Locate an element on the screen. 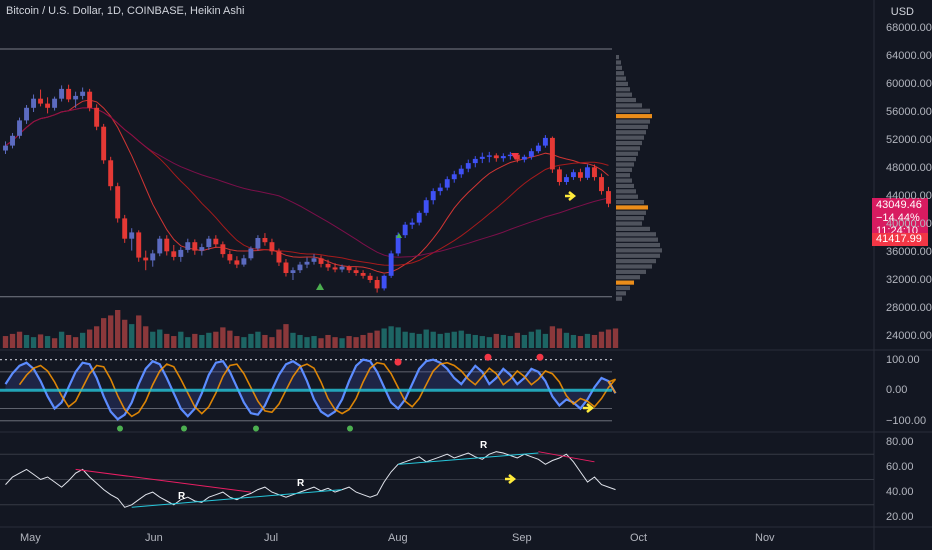  x-tick-label: Sep is located at coordinates (522, 538).